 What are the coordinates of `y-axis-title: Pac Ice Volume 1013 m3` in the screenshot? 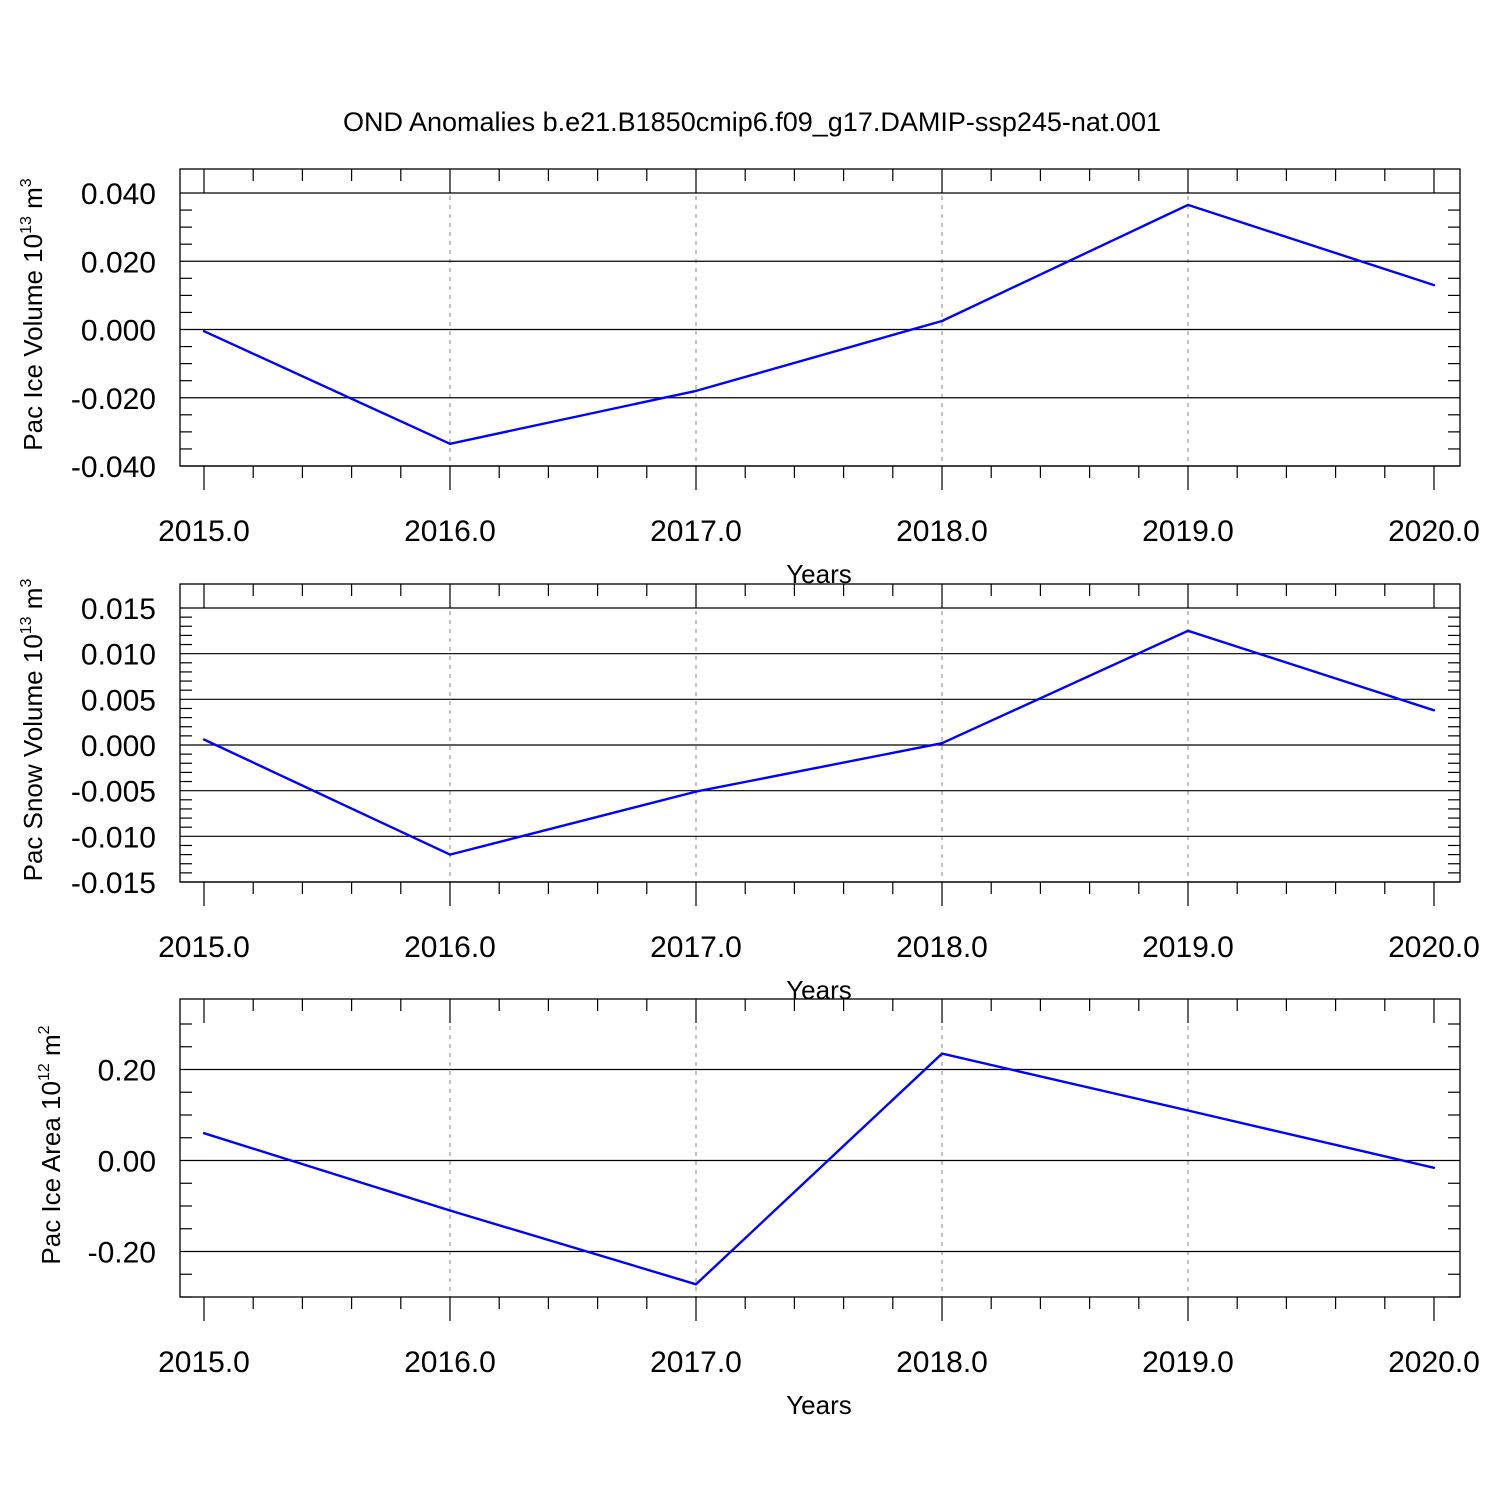 It's located at (33, 314).